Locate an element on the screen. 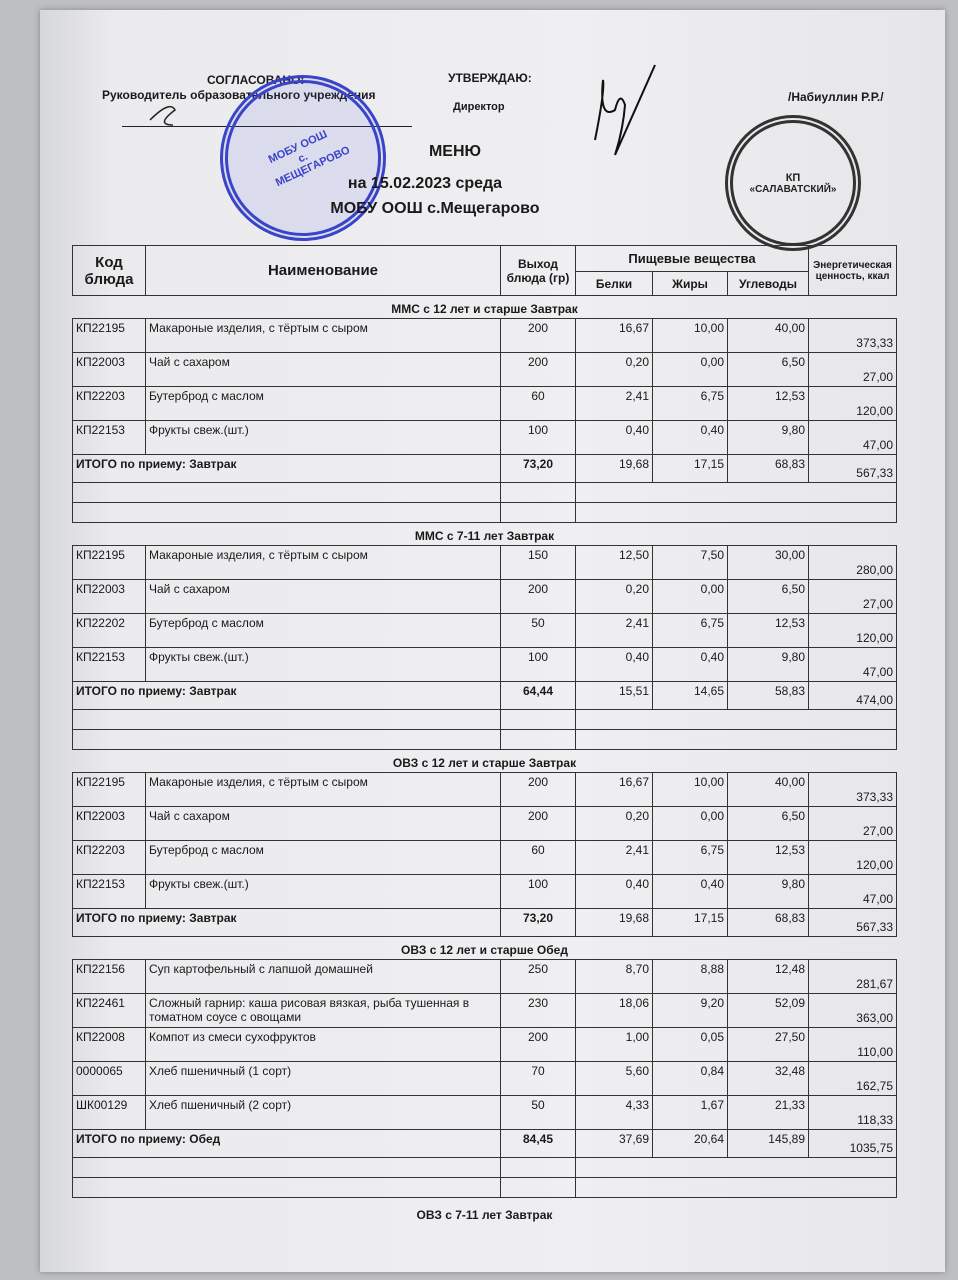 This screenshot has width=958, height=1280. total-protein: 37,69 is located at coordinates (614, 1143).